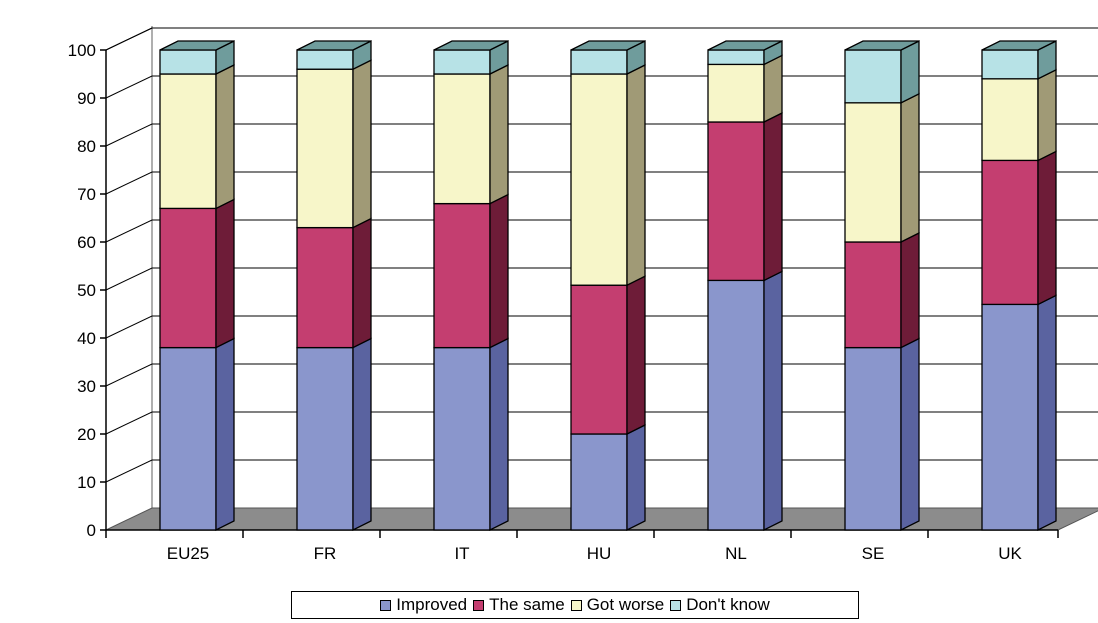 This screenshot has height=623, width=1098. What do you see at coordinates (82, 290) in the screenshot?
I see `y-tick-labels: 0 10 20 30 40 50 60 70 80 90 100` at bounding box center [82, 290].